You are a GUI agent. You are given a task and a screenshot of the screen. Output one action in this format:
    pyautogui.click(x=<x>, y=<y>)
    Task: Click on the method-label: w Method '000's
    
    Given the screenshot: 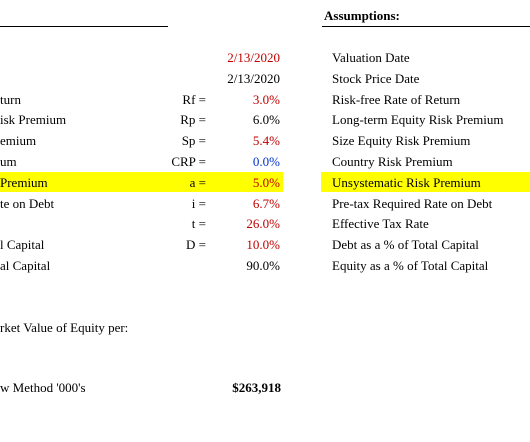 What is the action you would take?
    pyautogui.click(x=43, y=387)
    